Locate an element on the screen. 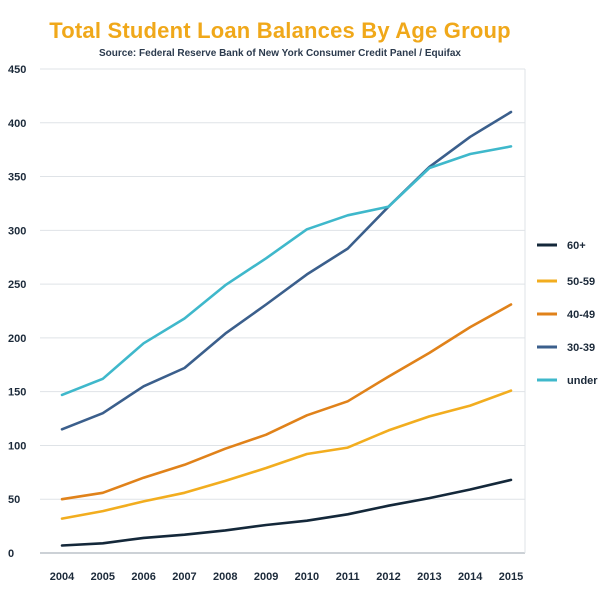 Image resolution: width=600 pixels, height=600 pixels. legend-label: under is located at coordinates (582, 381).